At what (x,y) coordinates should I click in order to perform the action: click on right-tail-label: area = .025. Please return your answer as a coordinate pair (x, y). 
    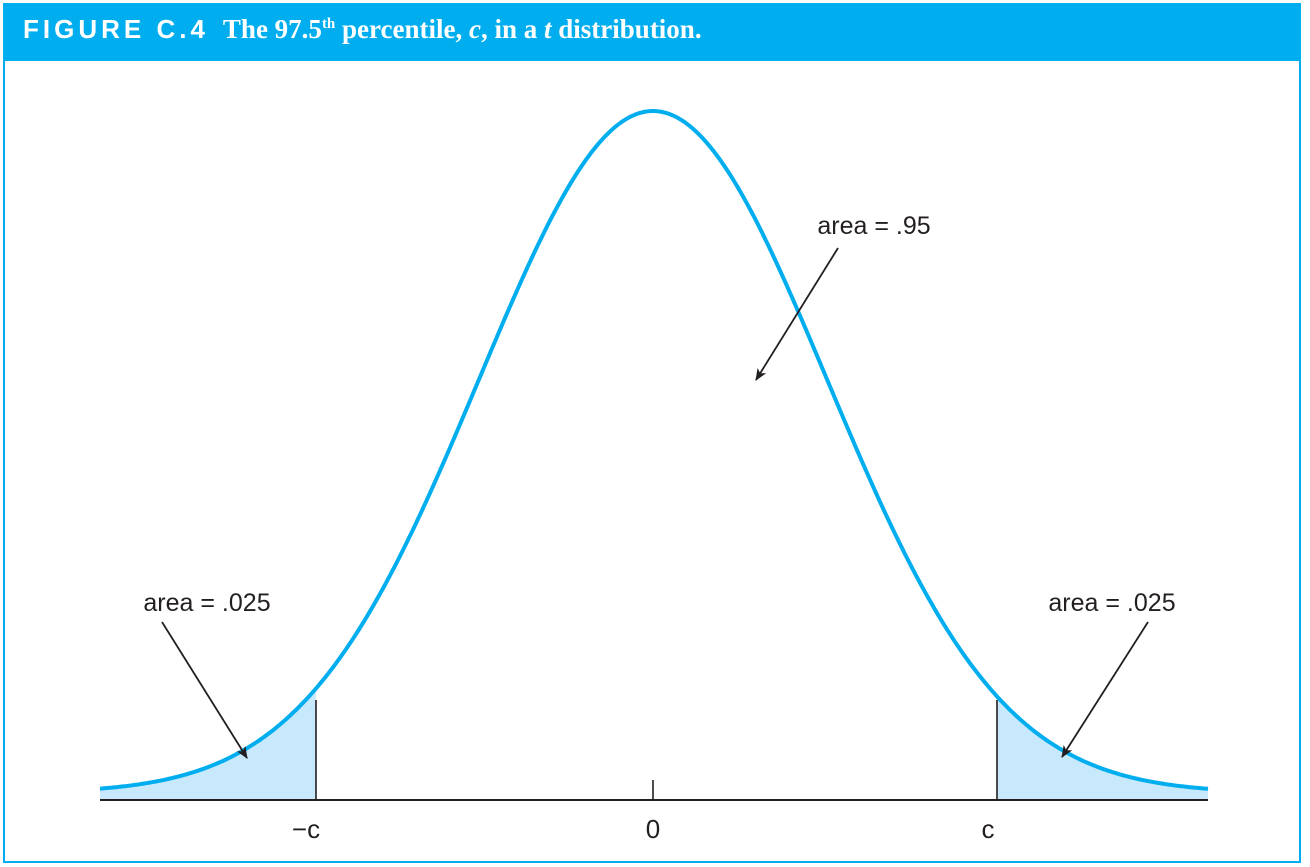
    Looking at the image, I should click on (1111, 603).